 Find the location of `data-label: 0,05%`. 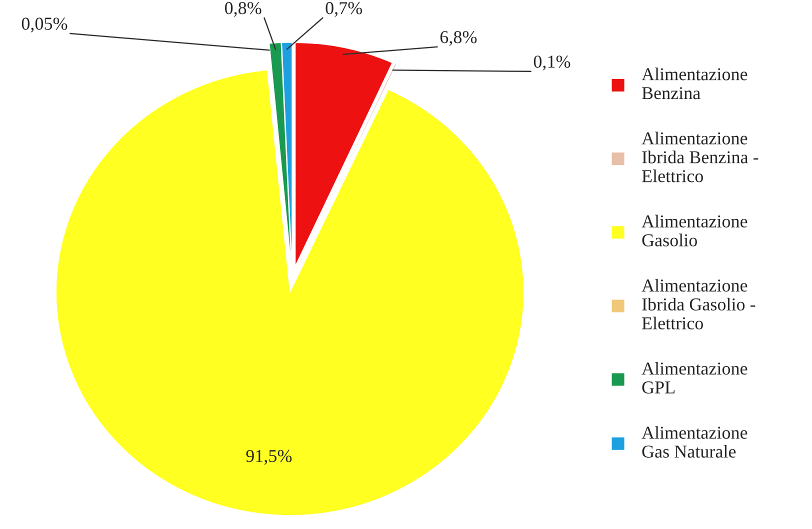

data-label: 0,05% is located at coordinates (45, 25).